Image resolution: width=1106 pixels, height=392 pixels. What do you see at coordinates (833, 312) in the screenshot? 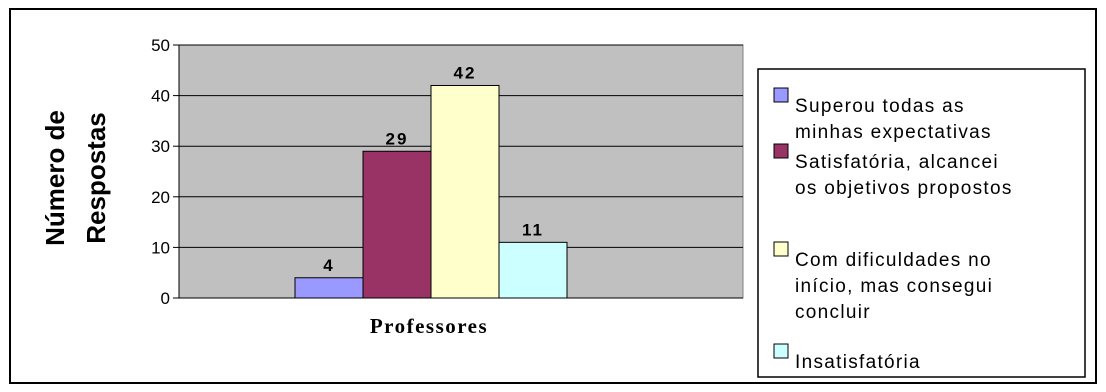
I see `legend-label: concluir` at bounding box center [833, 312].